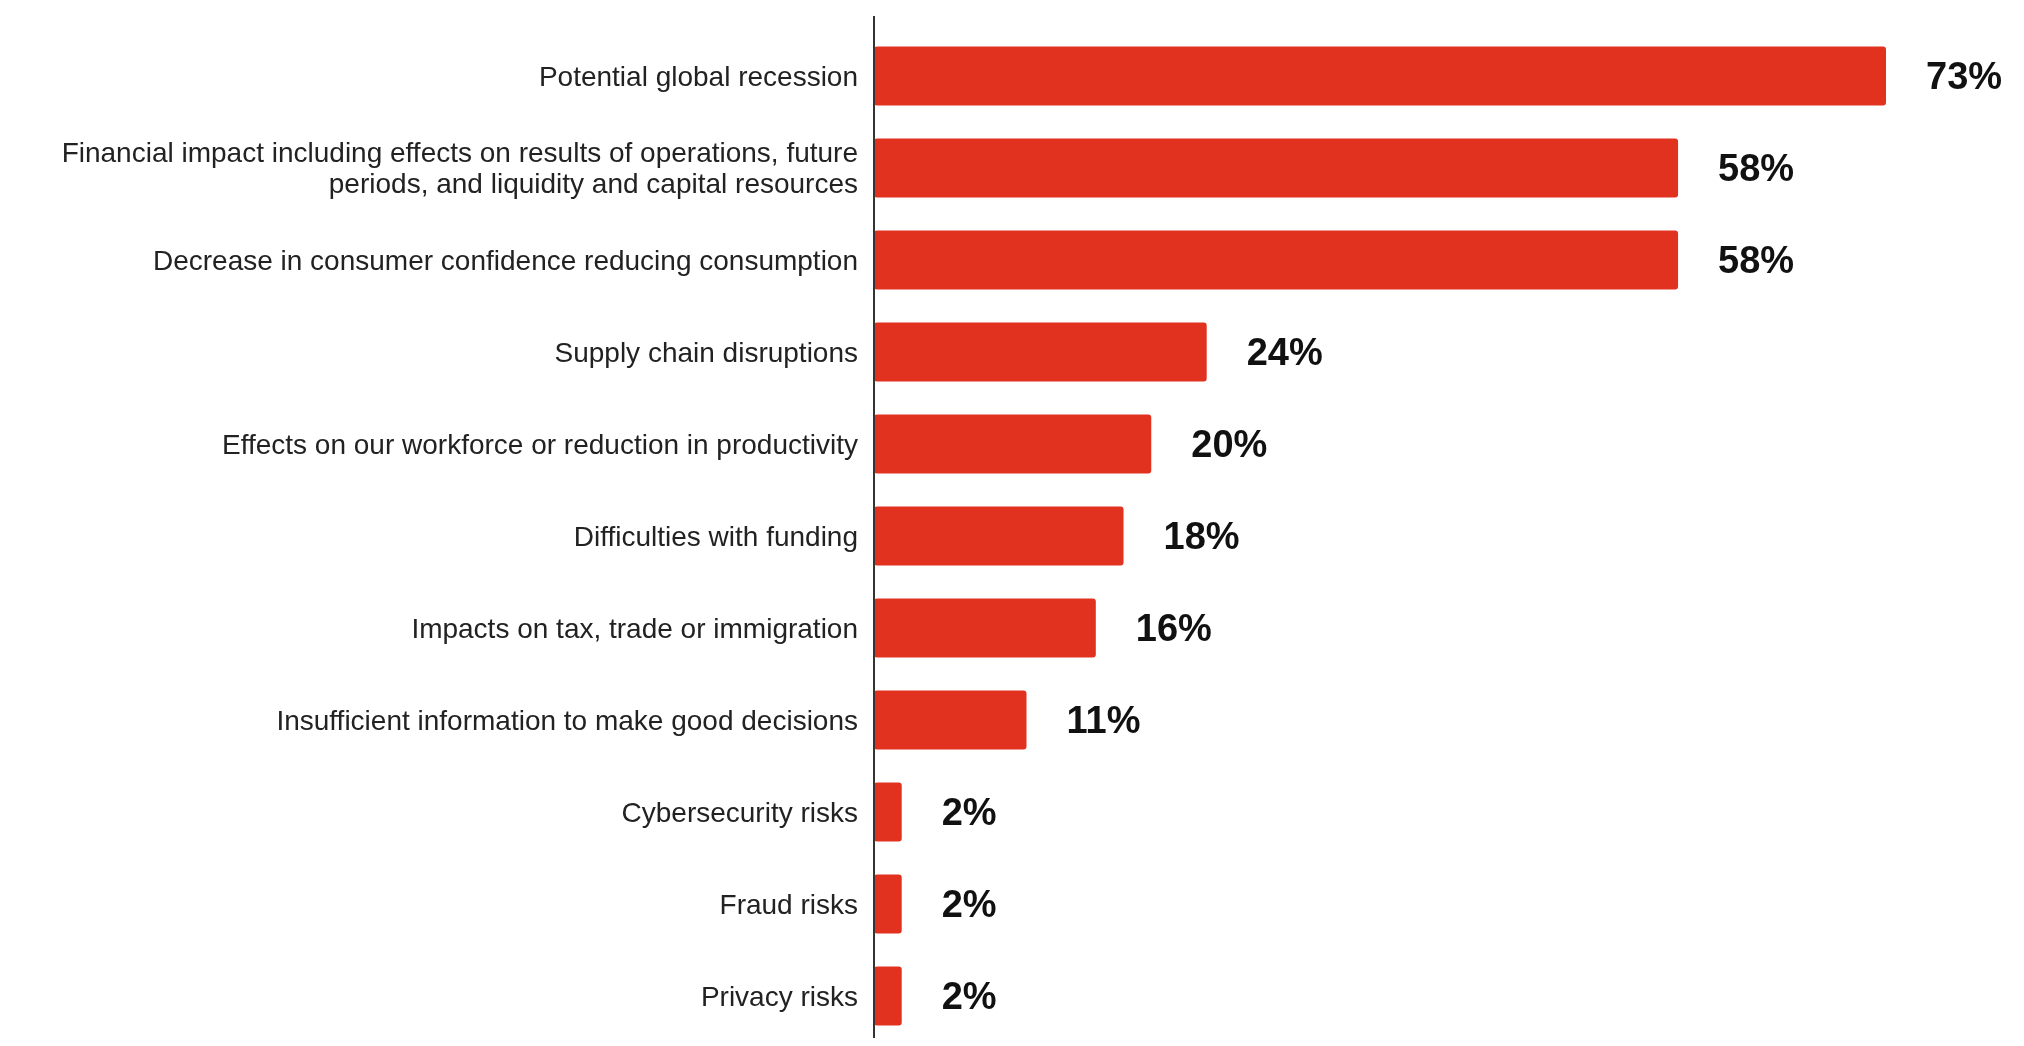 This screenshot has height=1046, width=2024. Describe the element at coordinates (1964, 76) in the screenshot. I see `data-label: 73%` at that location.